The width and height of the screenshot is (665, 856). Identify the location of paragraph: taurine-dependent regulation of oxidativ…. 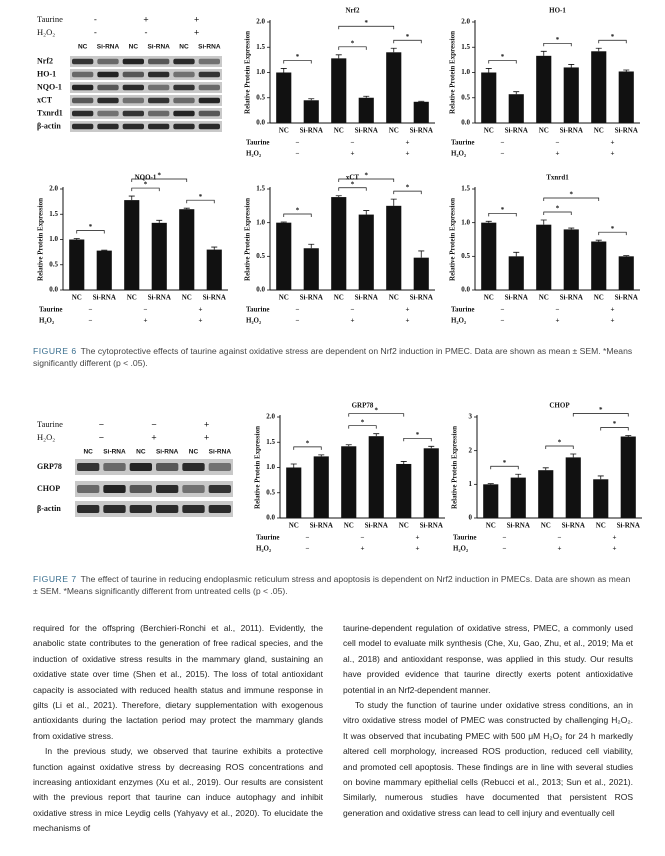
(488, 659).